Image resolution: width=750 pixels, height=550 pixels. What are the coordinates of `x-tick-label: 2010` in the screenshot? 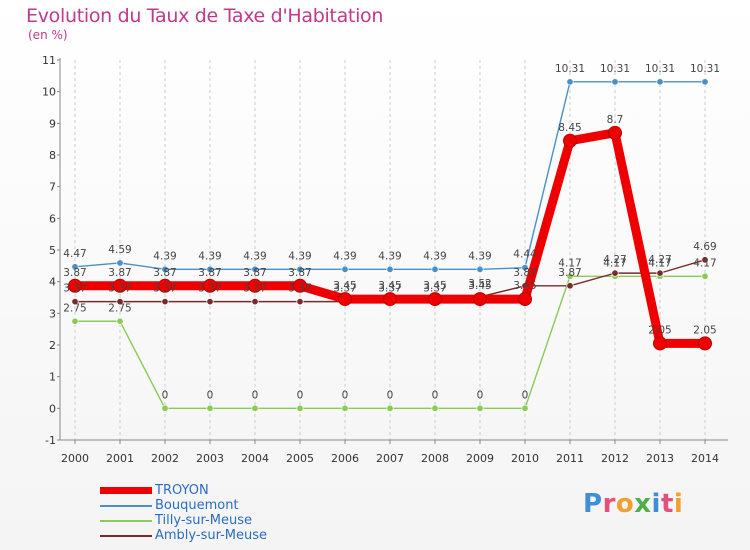 It's located at (525, 458).